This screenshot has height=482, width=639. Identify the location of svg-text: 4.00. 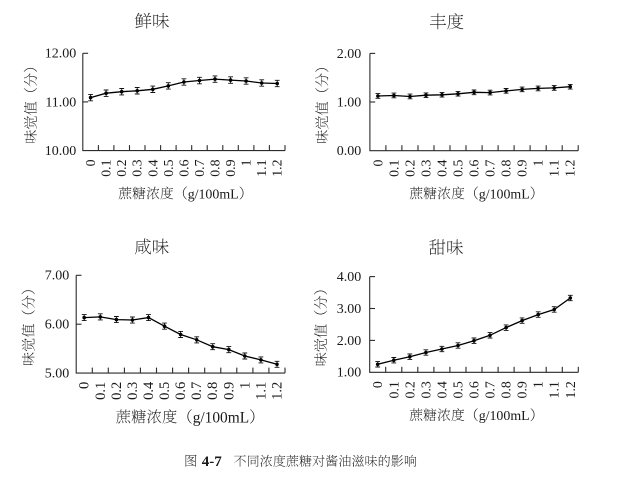
(349, 277).